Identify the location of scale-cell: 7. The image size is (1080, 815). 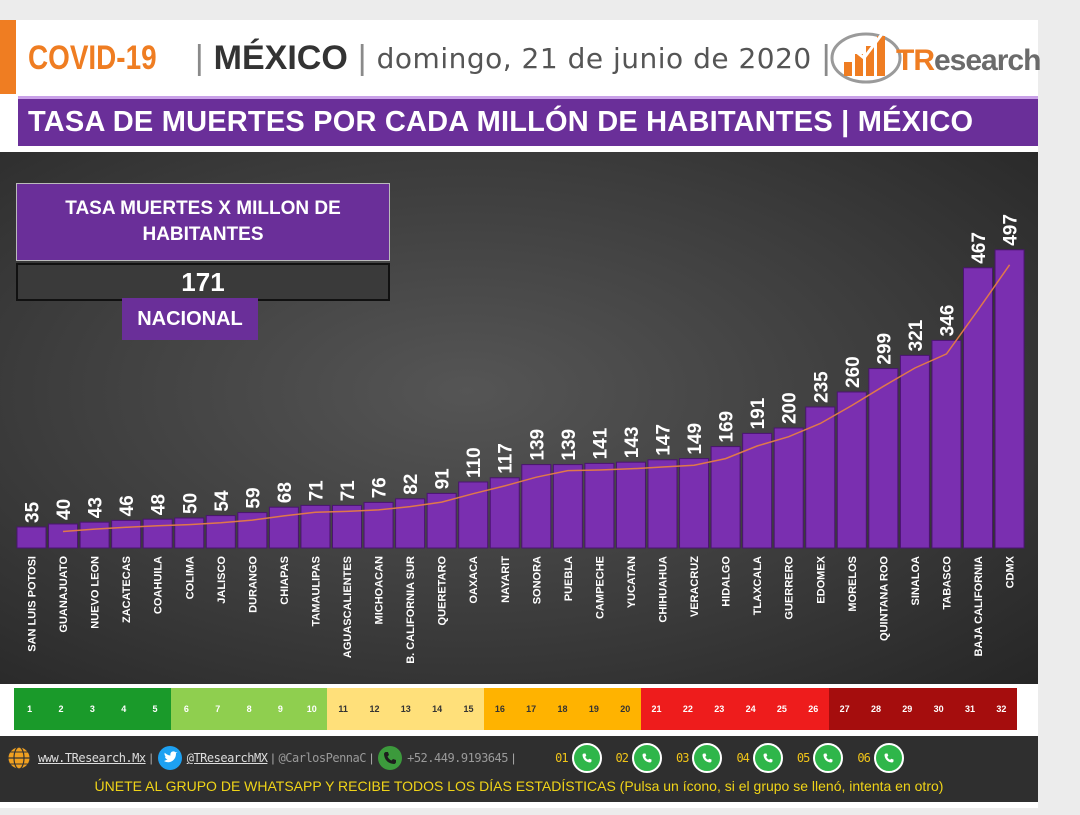
(218, 709).